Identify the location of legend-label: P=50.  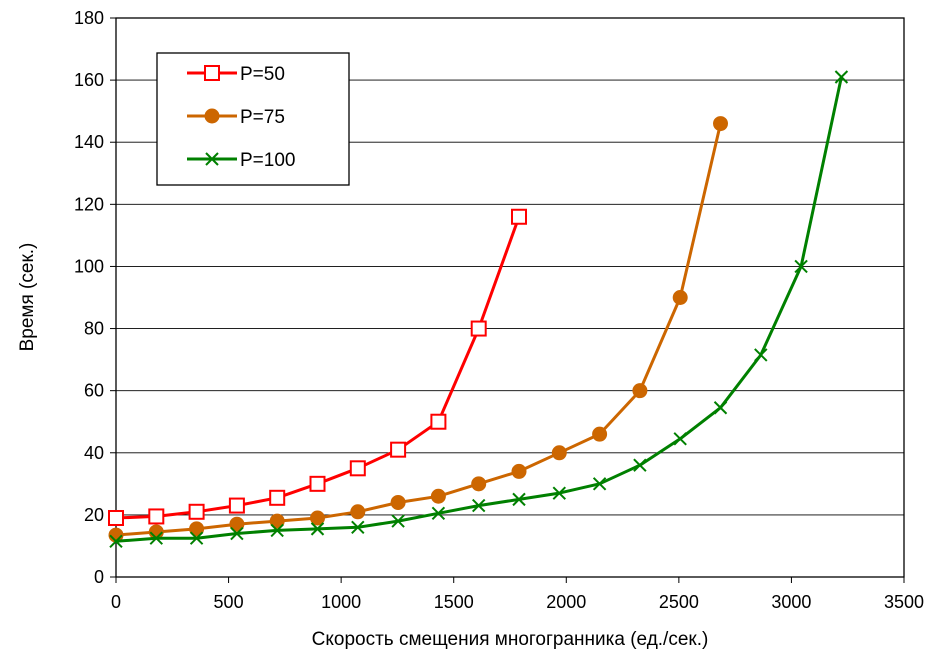
(262, 74).